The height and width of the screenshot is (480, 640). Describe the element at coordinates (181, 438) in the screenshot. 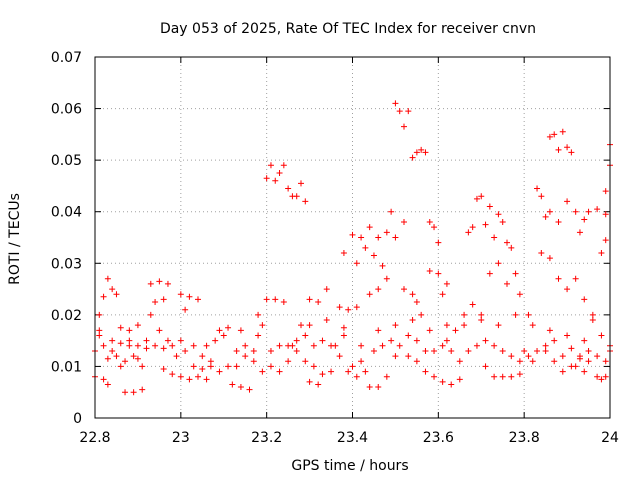

I see `x-tick-label: 23` at that location.